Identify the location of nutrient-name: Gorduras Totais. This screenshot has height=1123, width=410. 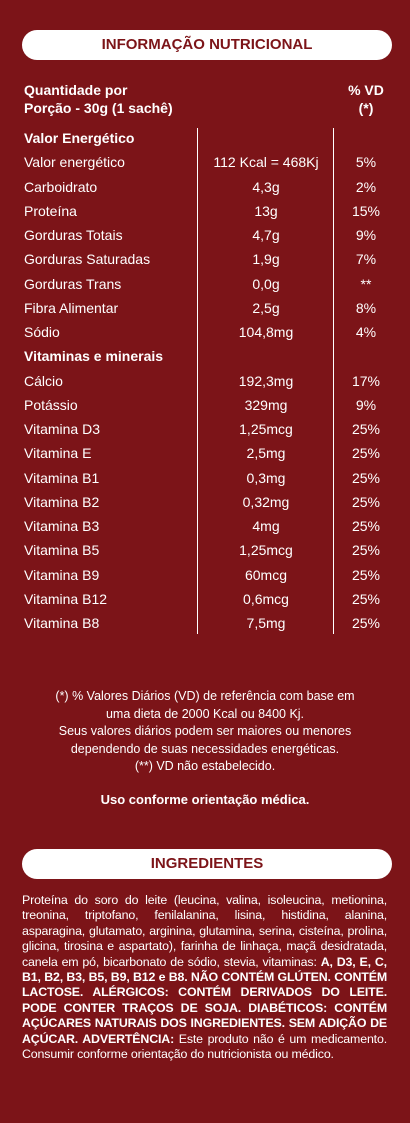
(73, 235).